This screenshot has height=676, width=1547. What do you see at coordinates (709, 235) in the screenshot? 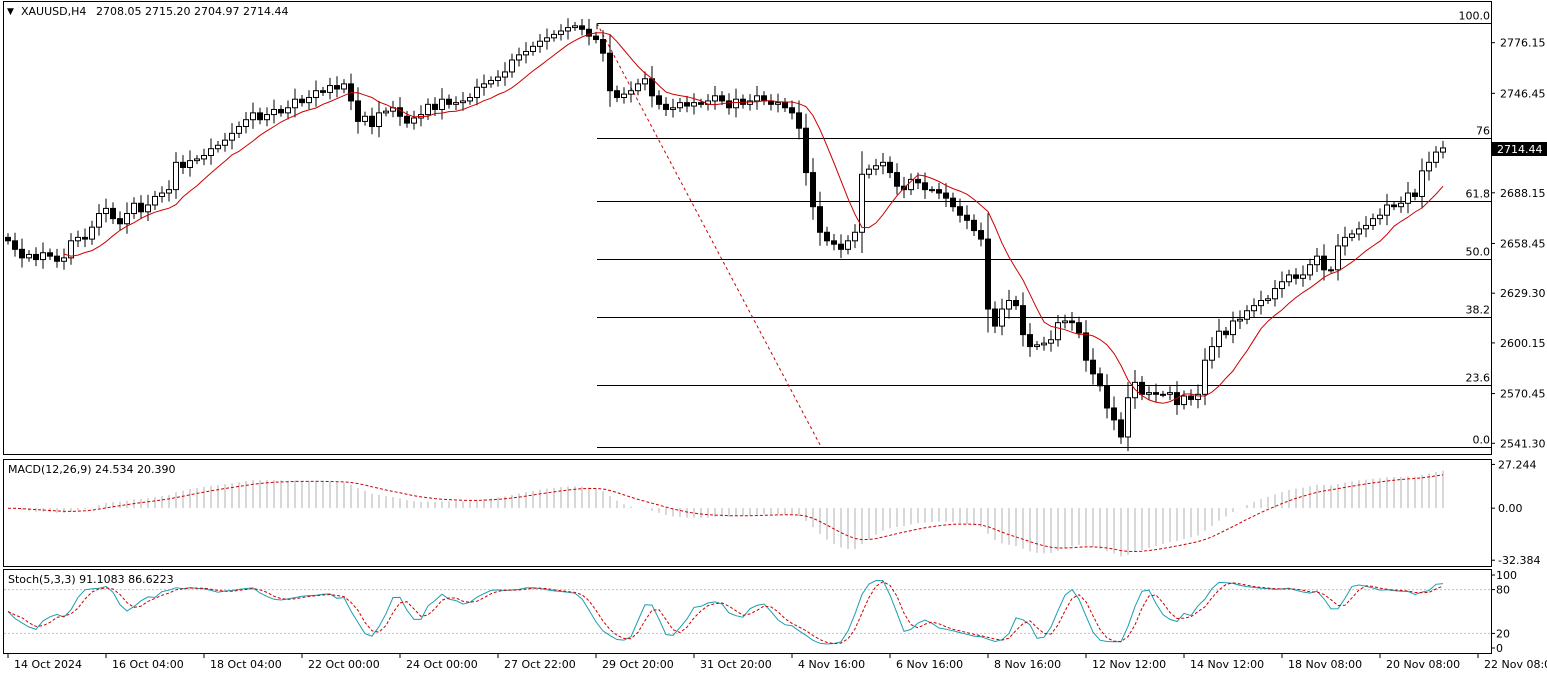
I see `fib-trend-line` at bounding box center [709, 235].